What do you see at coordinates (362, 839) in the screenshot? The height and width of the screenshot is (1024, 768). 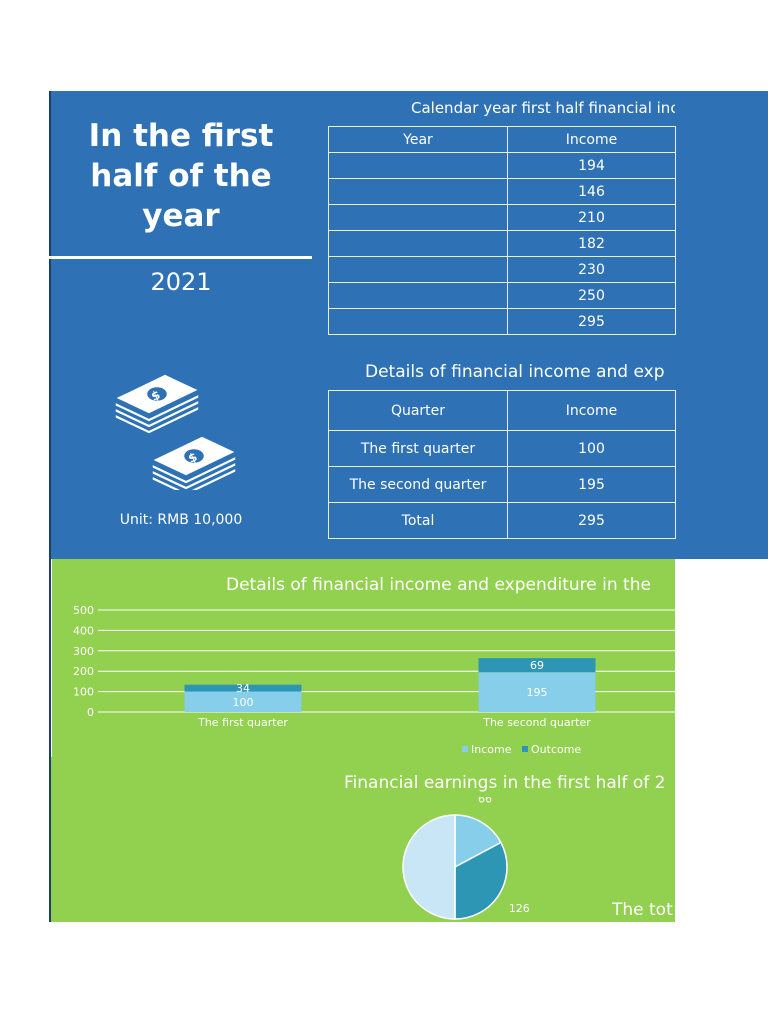 I see `pie-chart-panel` at bounding box center [362, 839].